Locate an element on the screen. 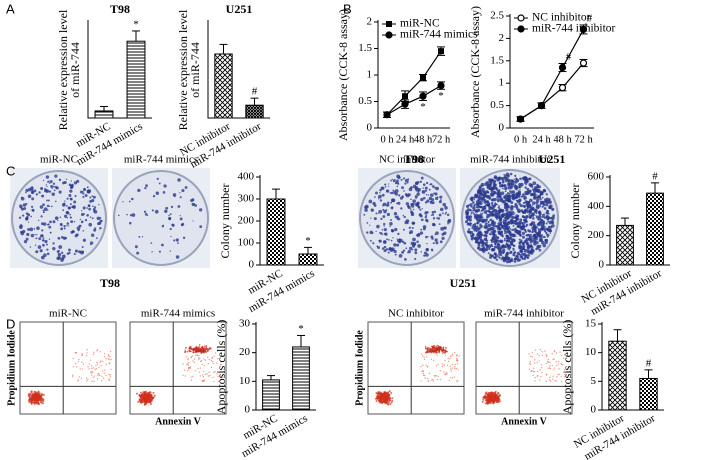  cell-line-label: U251 is located at coordinates (463, 283).